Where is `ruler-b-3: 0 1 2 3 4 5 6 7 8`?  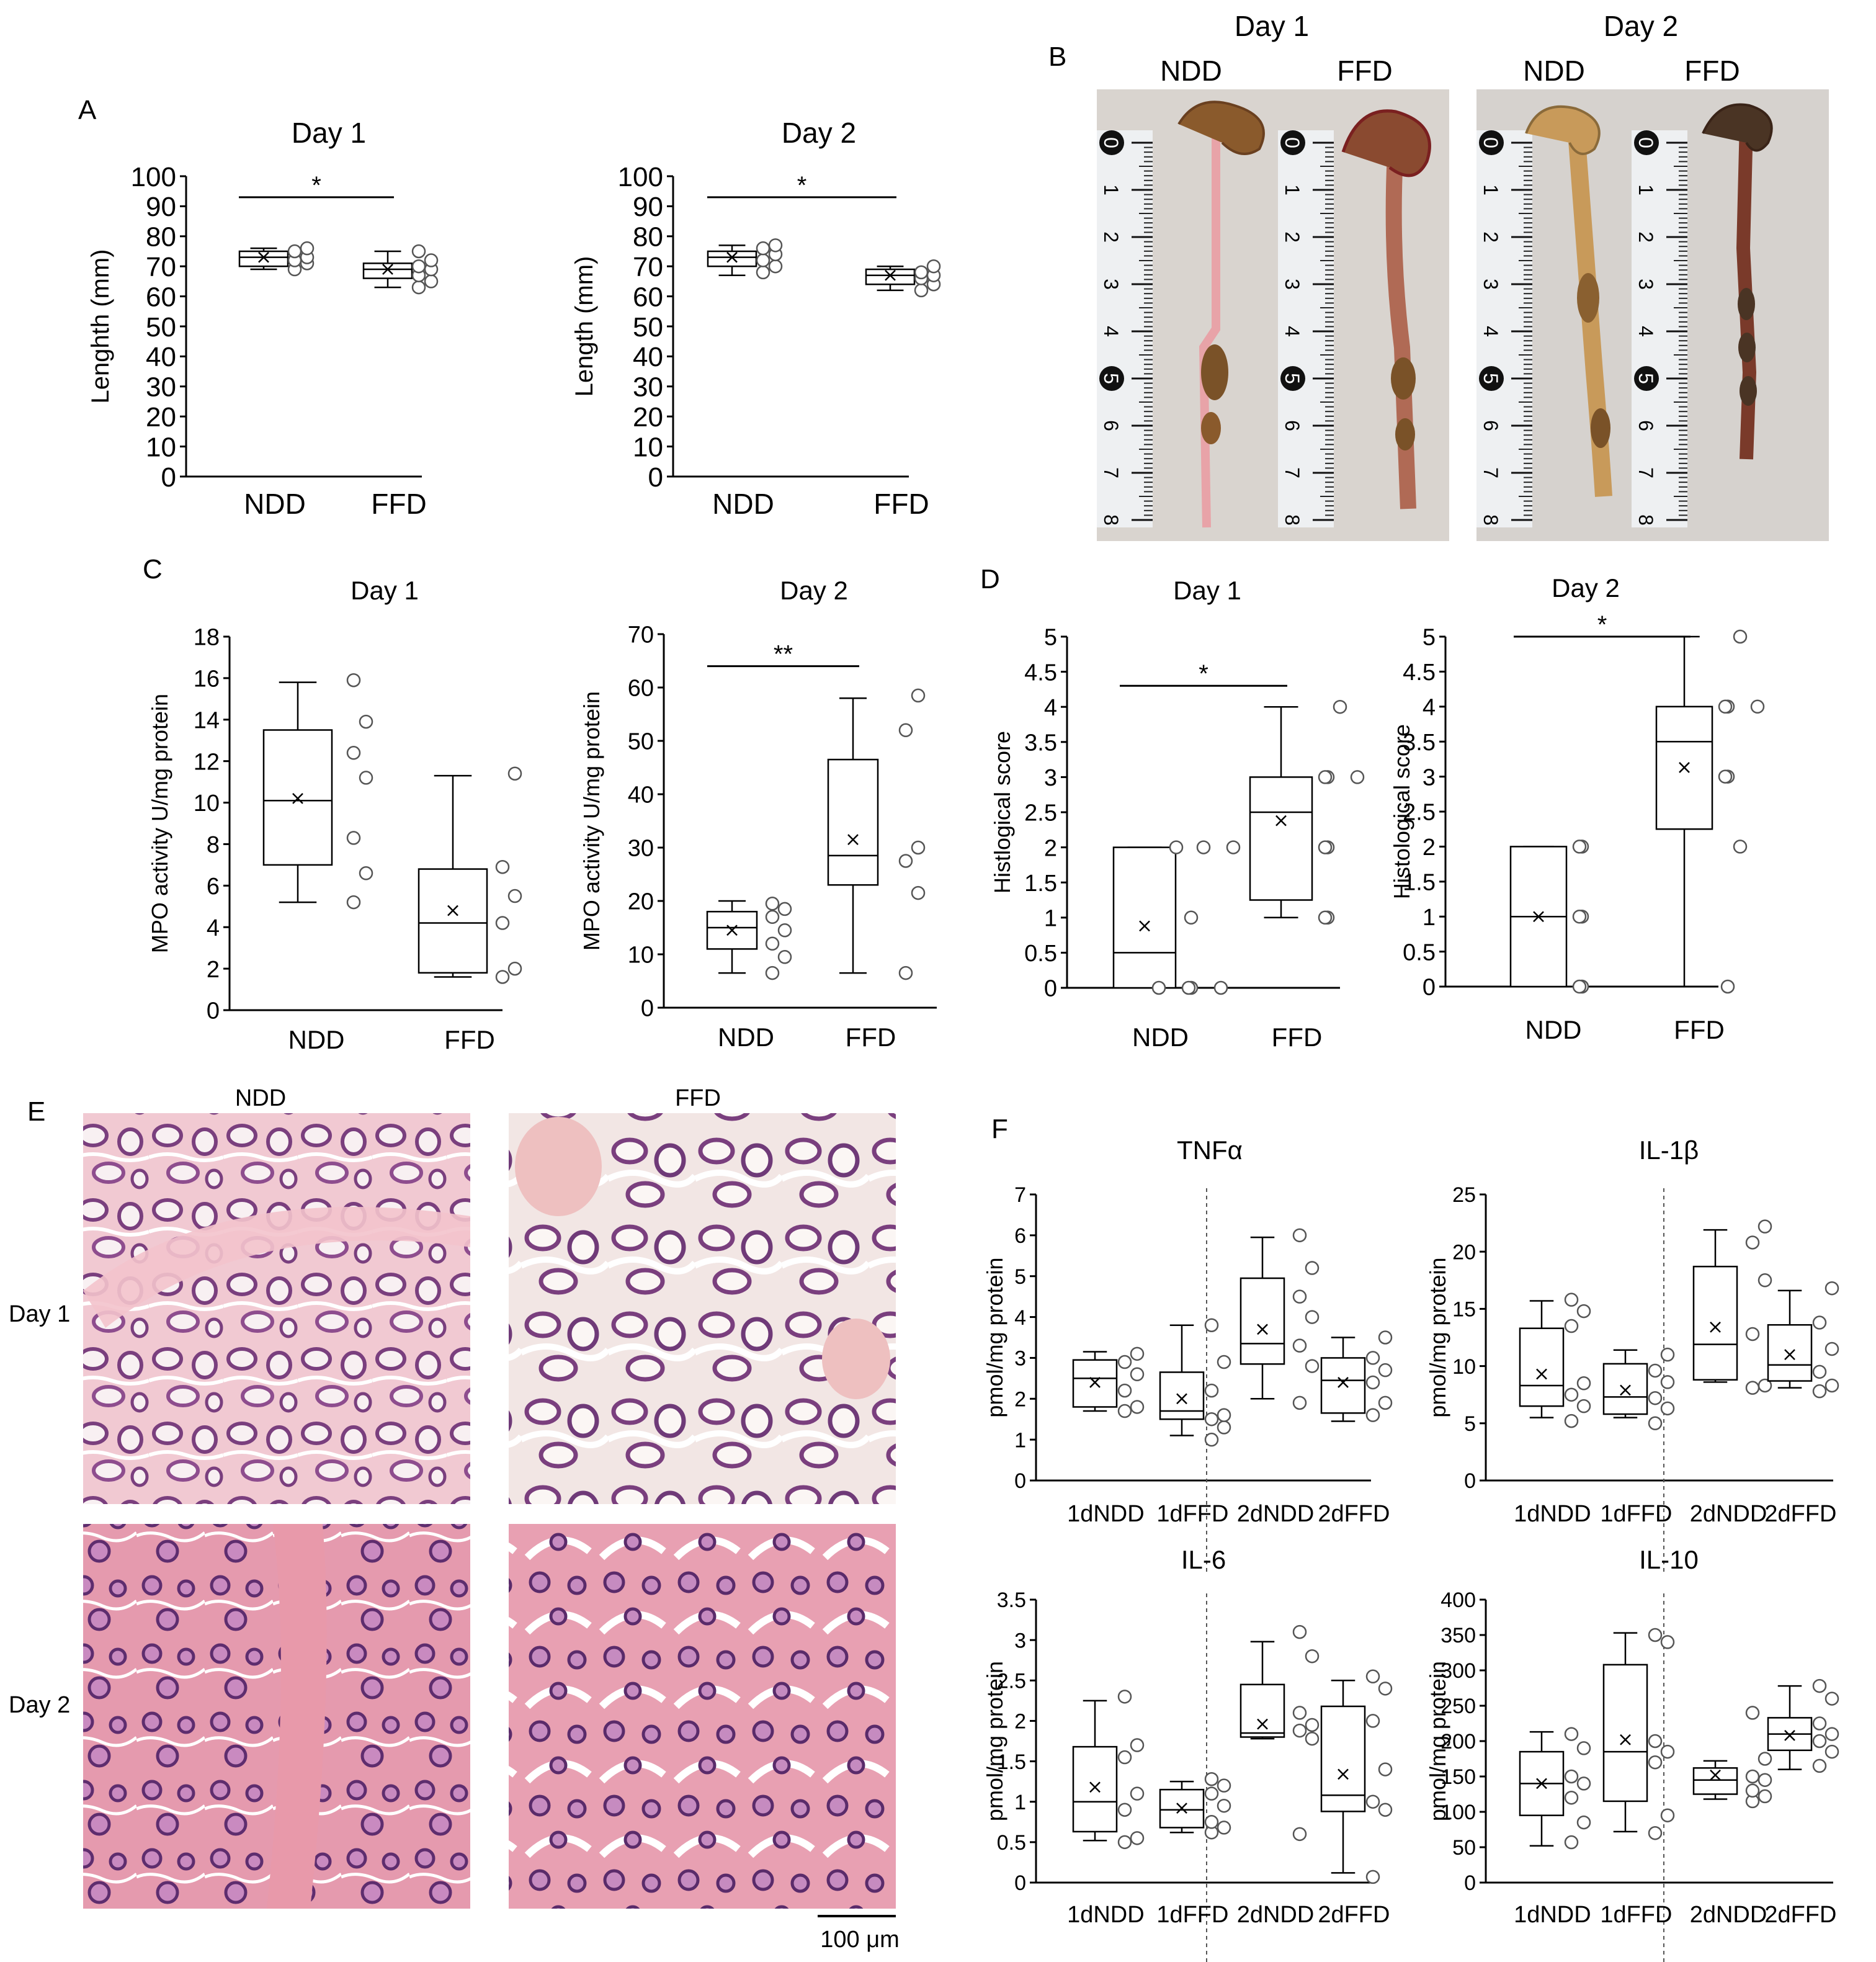 ruler-b-3: 0 1 2 3 4 5 6 7 8 is located at coordinates (1504, 328).